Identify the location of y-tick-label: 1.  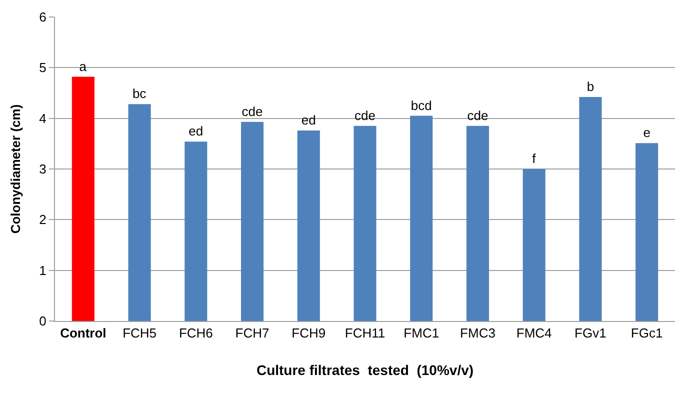
(42, 270).